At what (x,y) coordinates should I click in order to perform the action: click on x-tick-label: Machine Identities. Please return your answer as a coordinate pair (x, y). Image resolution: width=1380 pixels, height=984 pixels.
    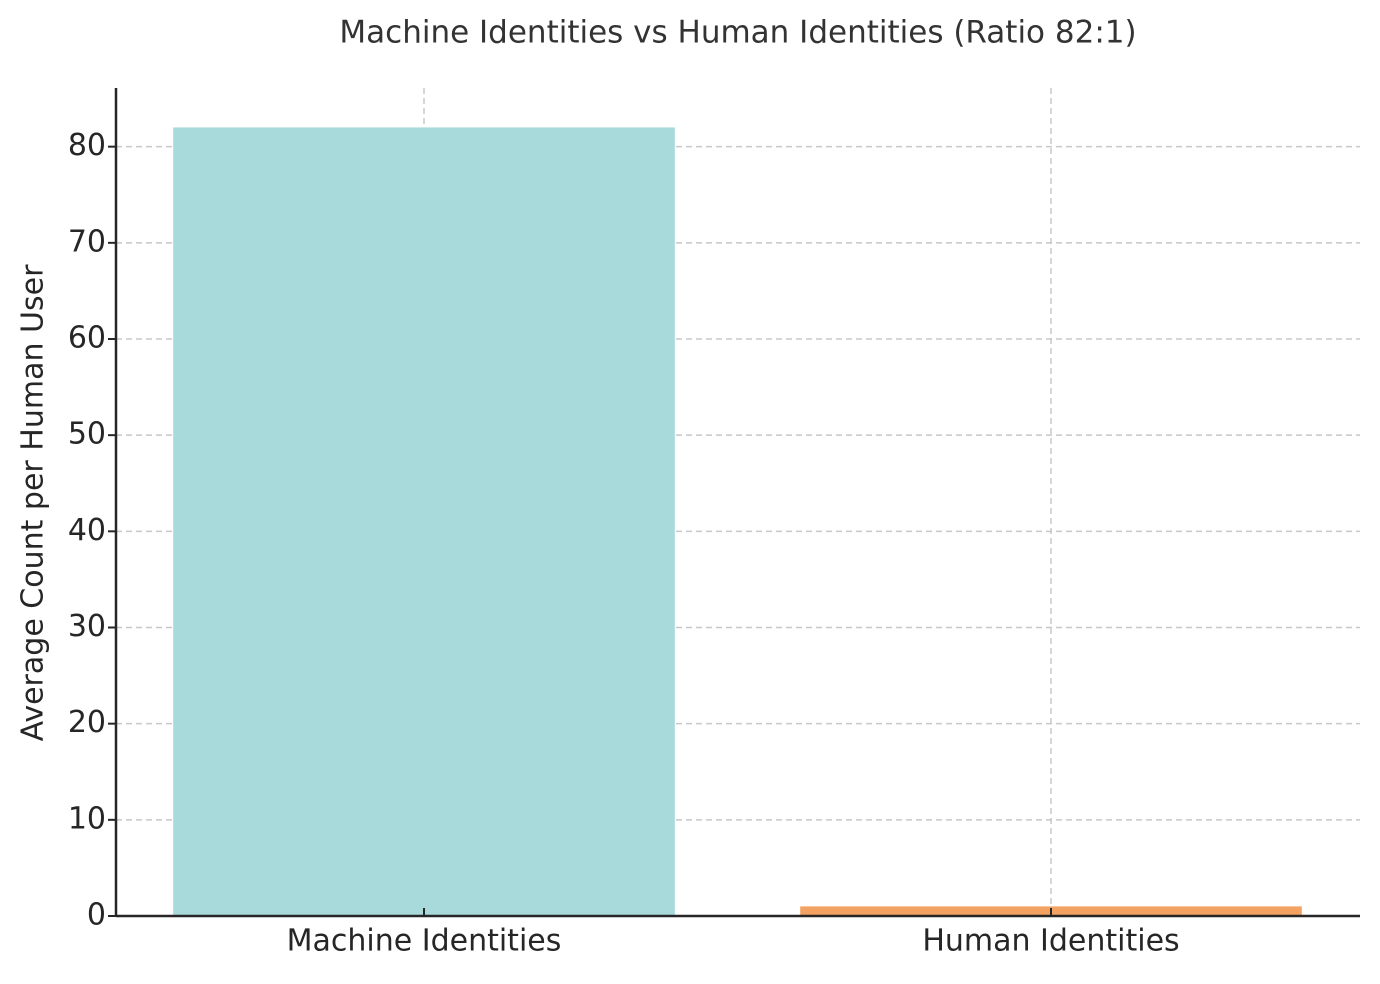
    Looking at the image, I should click on (424, 941).